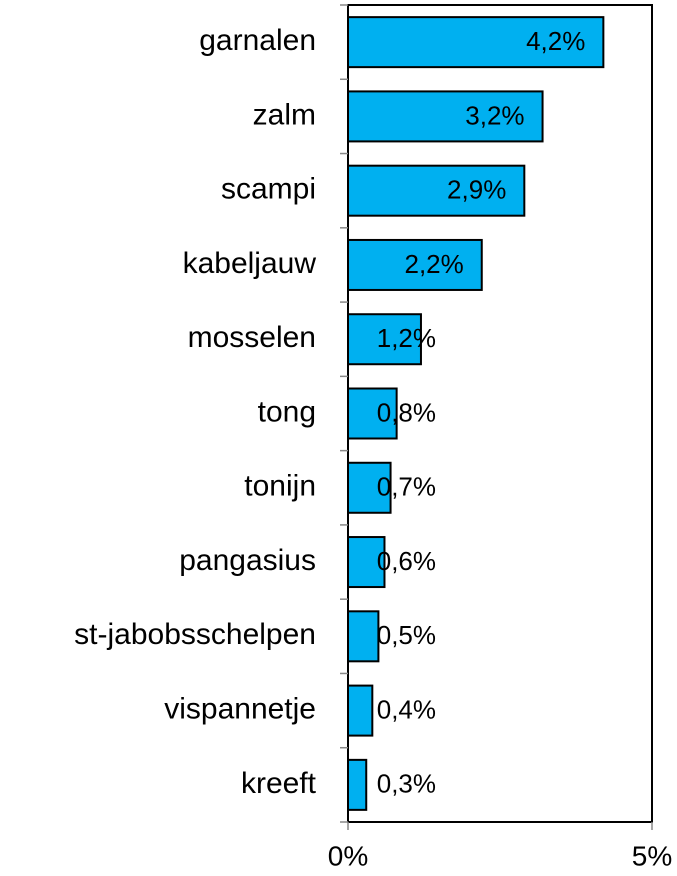  I want to click on value-label: 4,2%, so click(555, 41).